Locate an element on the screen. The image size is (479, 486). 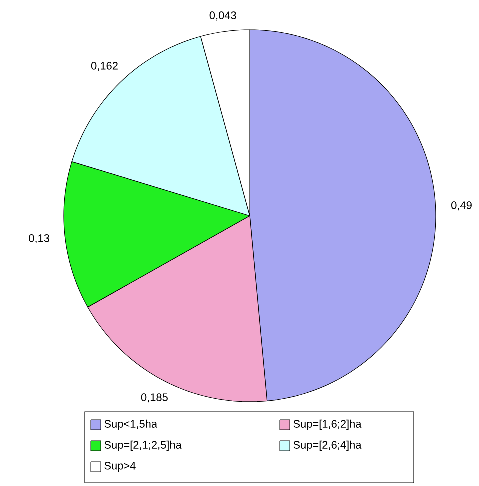
data-label: 0,043 is located at coordinates (223, 16).